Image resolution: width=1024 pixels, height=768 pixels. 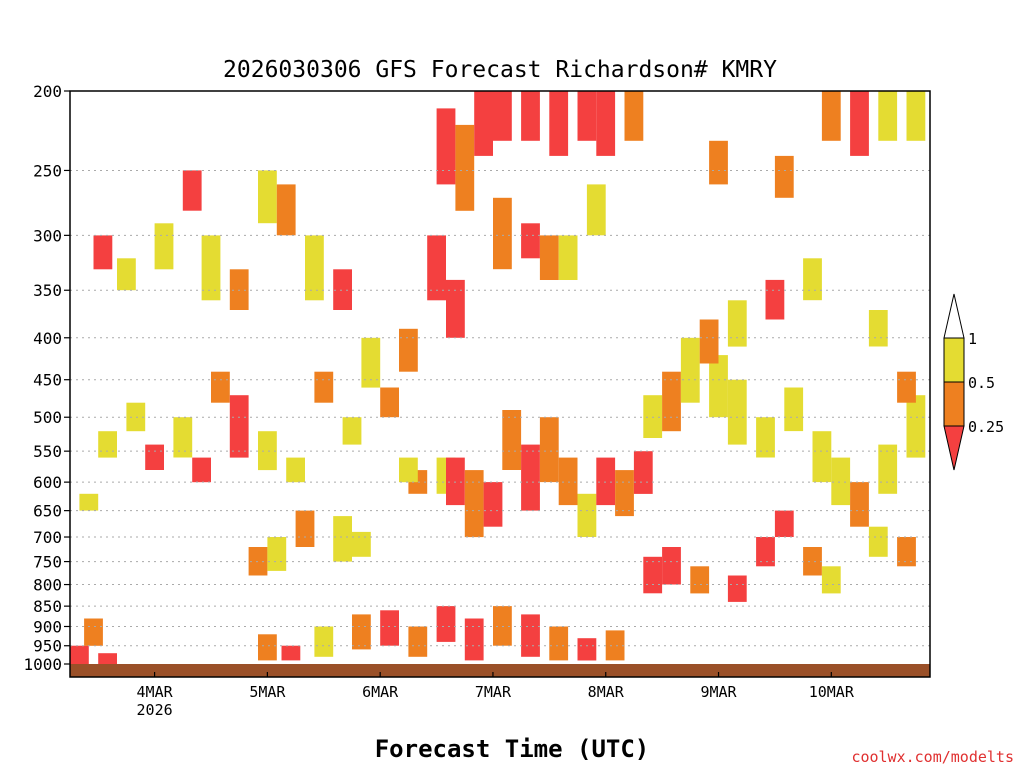 What do you see at coordinates (47, 646) in the screenshot?
I see `y-tick-label: 950` at bounding box center [47, 646].